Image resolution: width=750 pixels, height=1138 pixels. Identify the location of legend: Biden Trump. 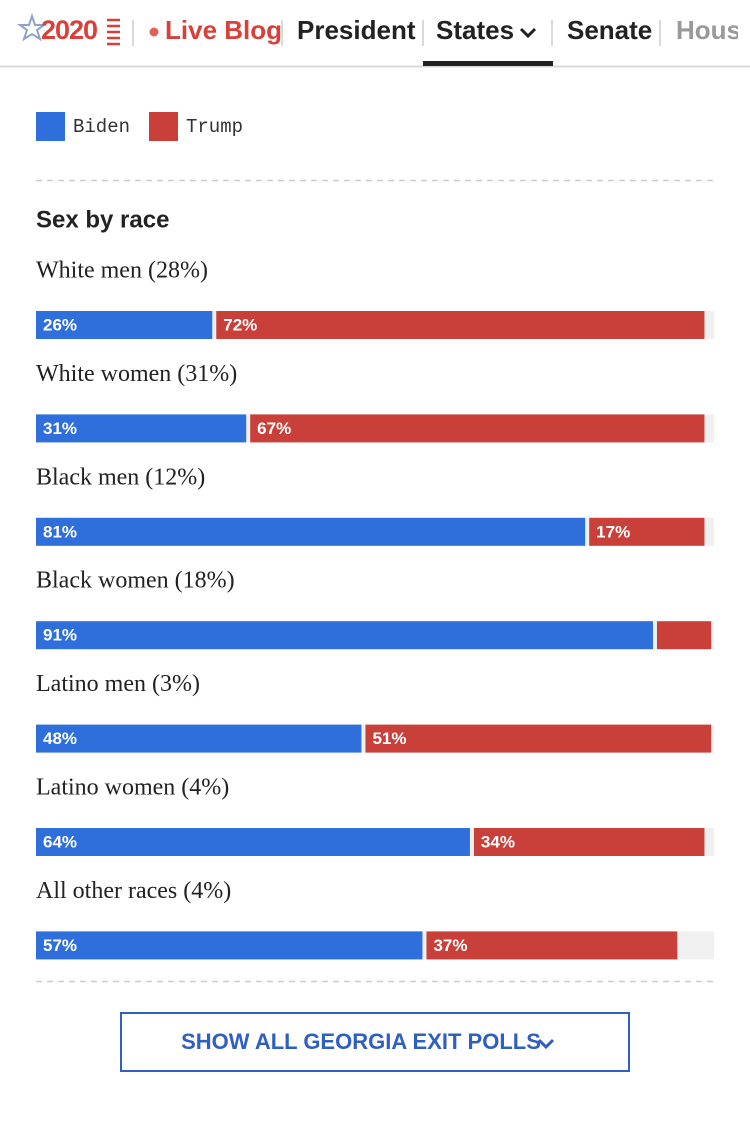
(139, 126).